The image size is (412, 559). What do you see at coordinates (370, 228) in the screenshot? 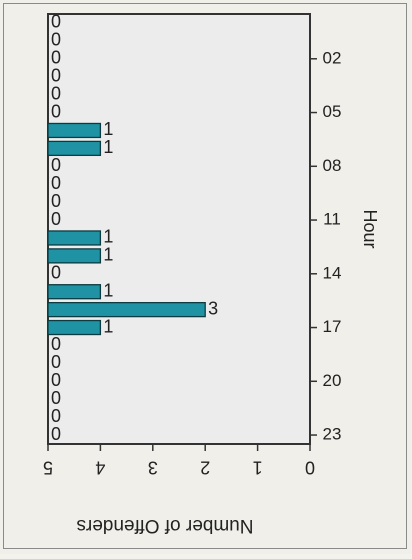
I see `x-axis-label: Hour` at bounding box center [370, 228].